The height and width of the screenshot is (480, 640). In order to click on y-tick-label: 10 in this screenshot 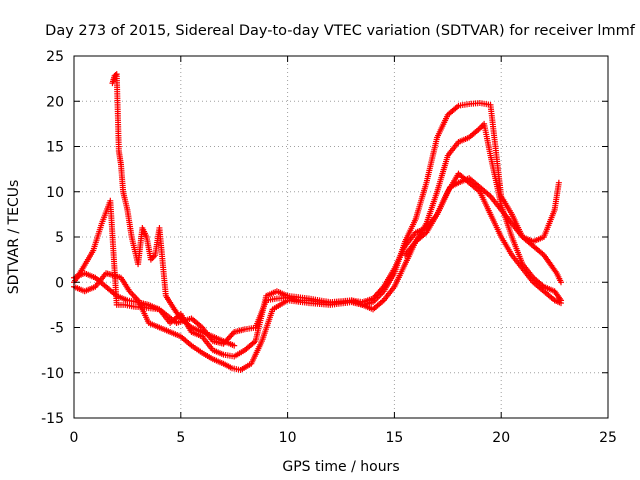, I will do `click(55, 193)`.